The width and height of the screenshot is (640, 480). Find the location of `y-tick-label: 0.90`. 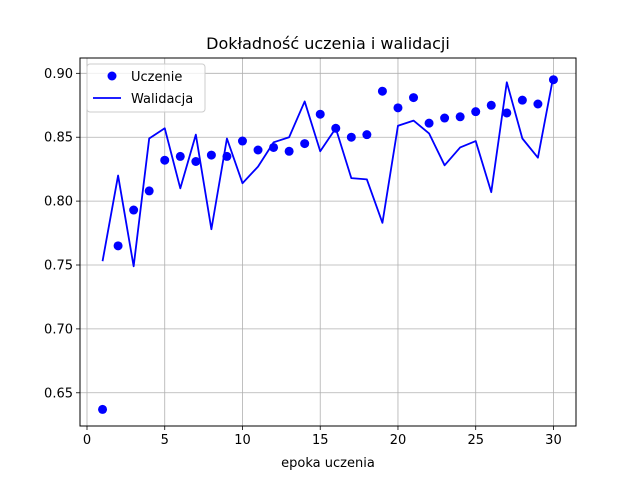

y-tick-label: 0.90 is located at coordinates (58, 74).